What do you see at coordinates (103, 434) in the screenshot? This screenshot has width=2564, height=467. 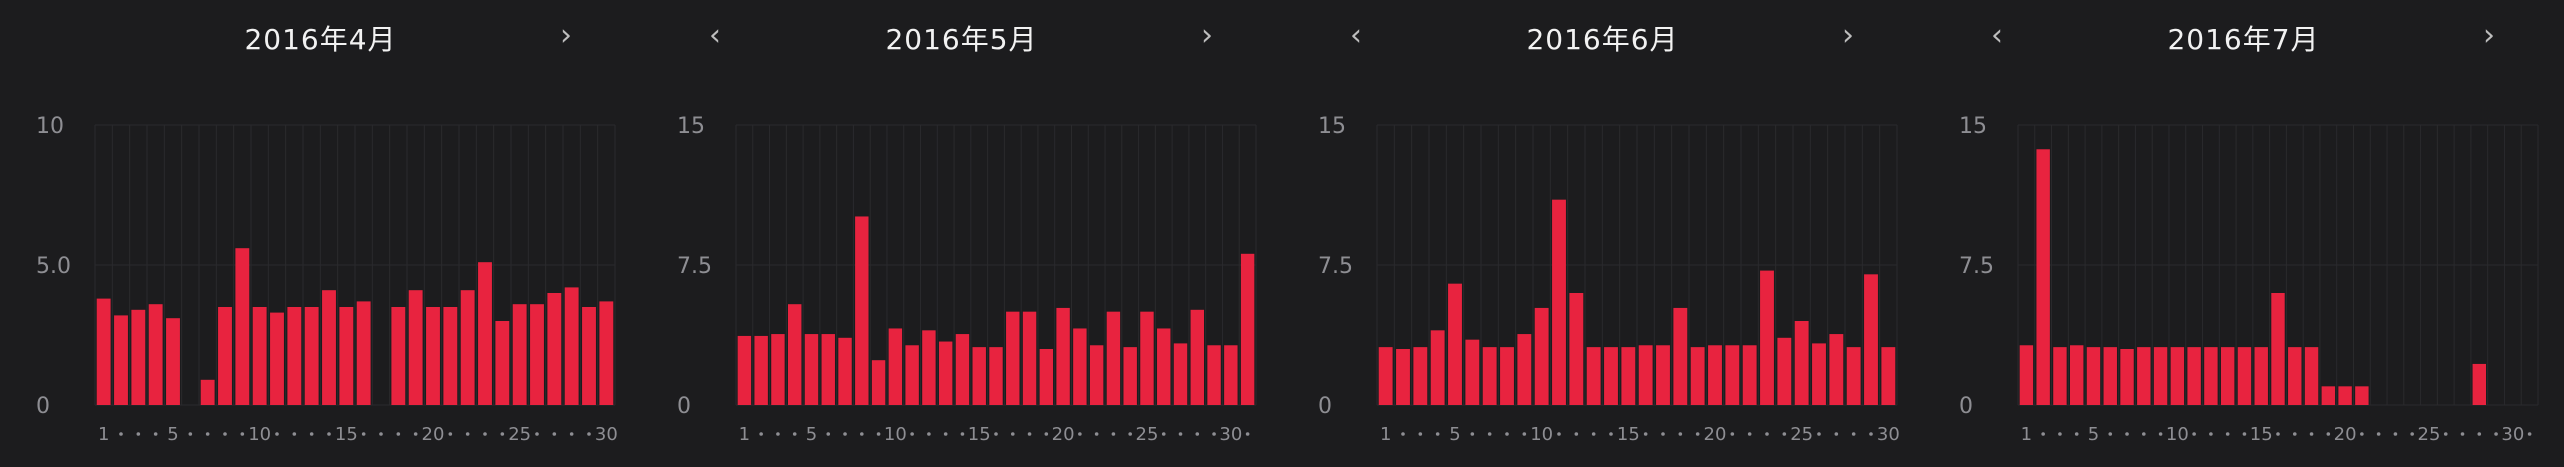 I see `x-tick-label: 1` at bounding box center [103, 434].